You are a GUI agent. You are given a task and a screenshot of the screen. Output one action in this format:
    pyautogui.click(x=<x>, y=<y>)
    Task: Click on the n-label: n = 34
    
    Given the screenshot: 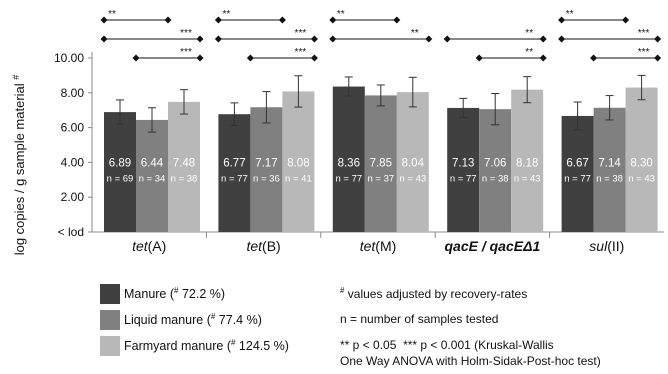 What is the action you would take?
    pyautogui.click(x=152, y=178)
    